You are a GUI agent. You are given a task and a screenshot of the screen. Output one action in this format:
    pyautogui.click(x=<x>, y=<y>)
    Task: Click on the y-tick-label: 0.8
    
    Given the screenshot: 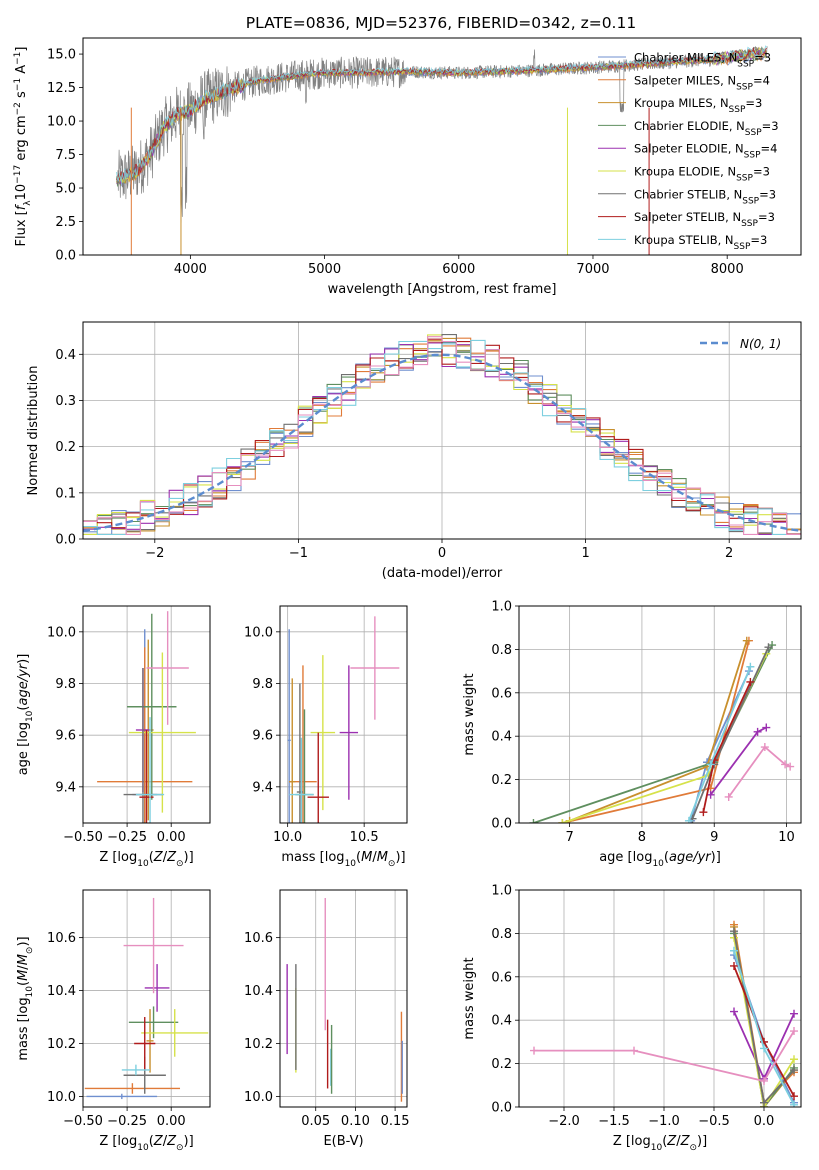 What is the action you would take?
    pyautogui.click(x=501, y=934)
    